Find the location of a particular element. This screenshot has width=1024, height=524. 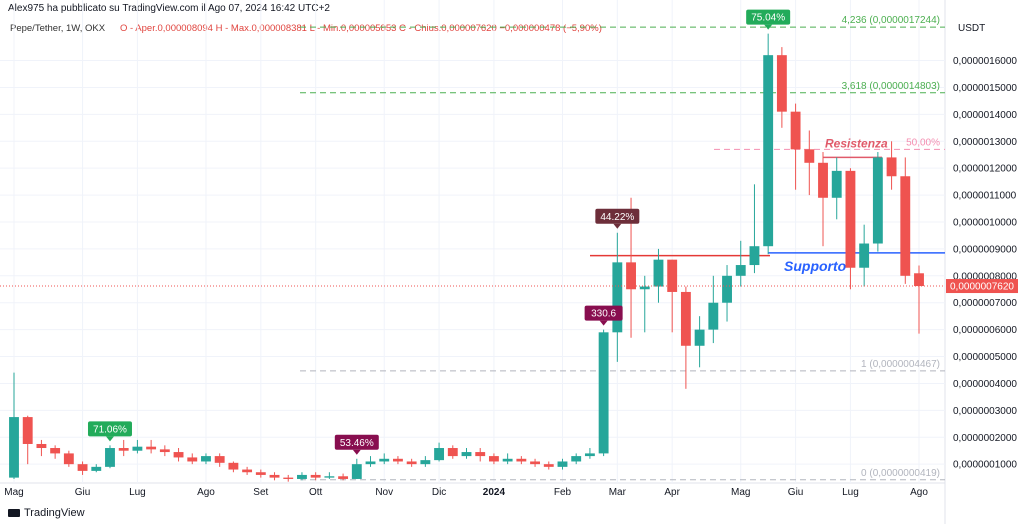

y-tick-label: 0,0000002000 is located at coordinates (985, 438).